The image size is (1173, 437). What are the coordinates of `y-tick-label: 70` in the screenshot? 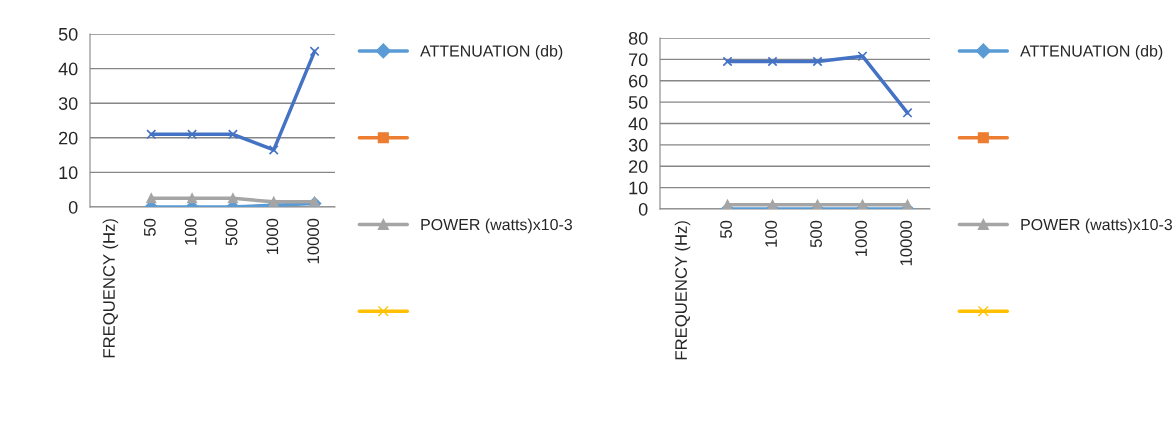 It's located at (638, 60).